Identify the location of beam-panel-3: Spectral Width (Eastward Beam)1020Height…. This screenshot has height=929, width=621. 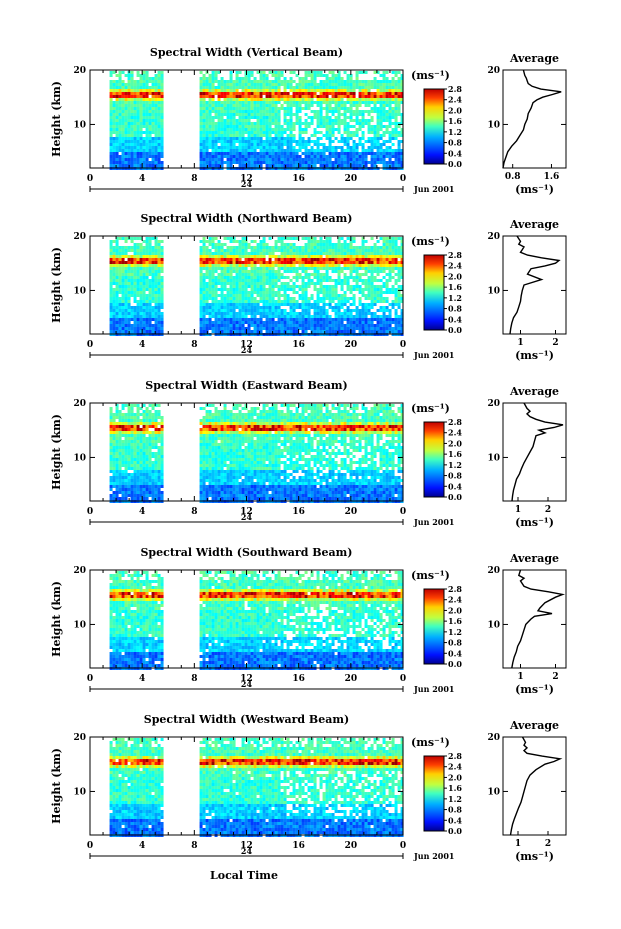
(308, 454).